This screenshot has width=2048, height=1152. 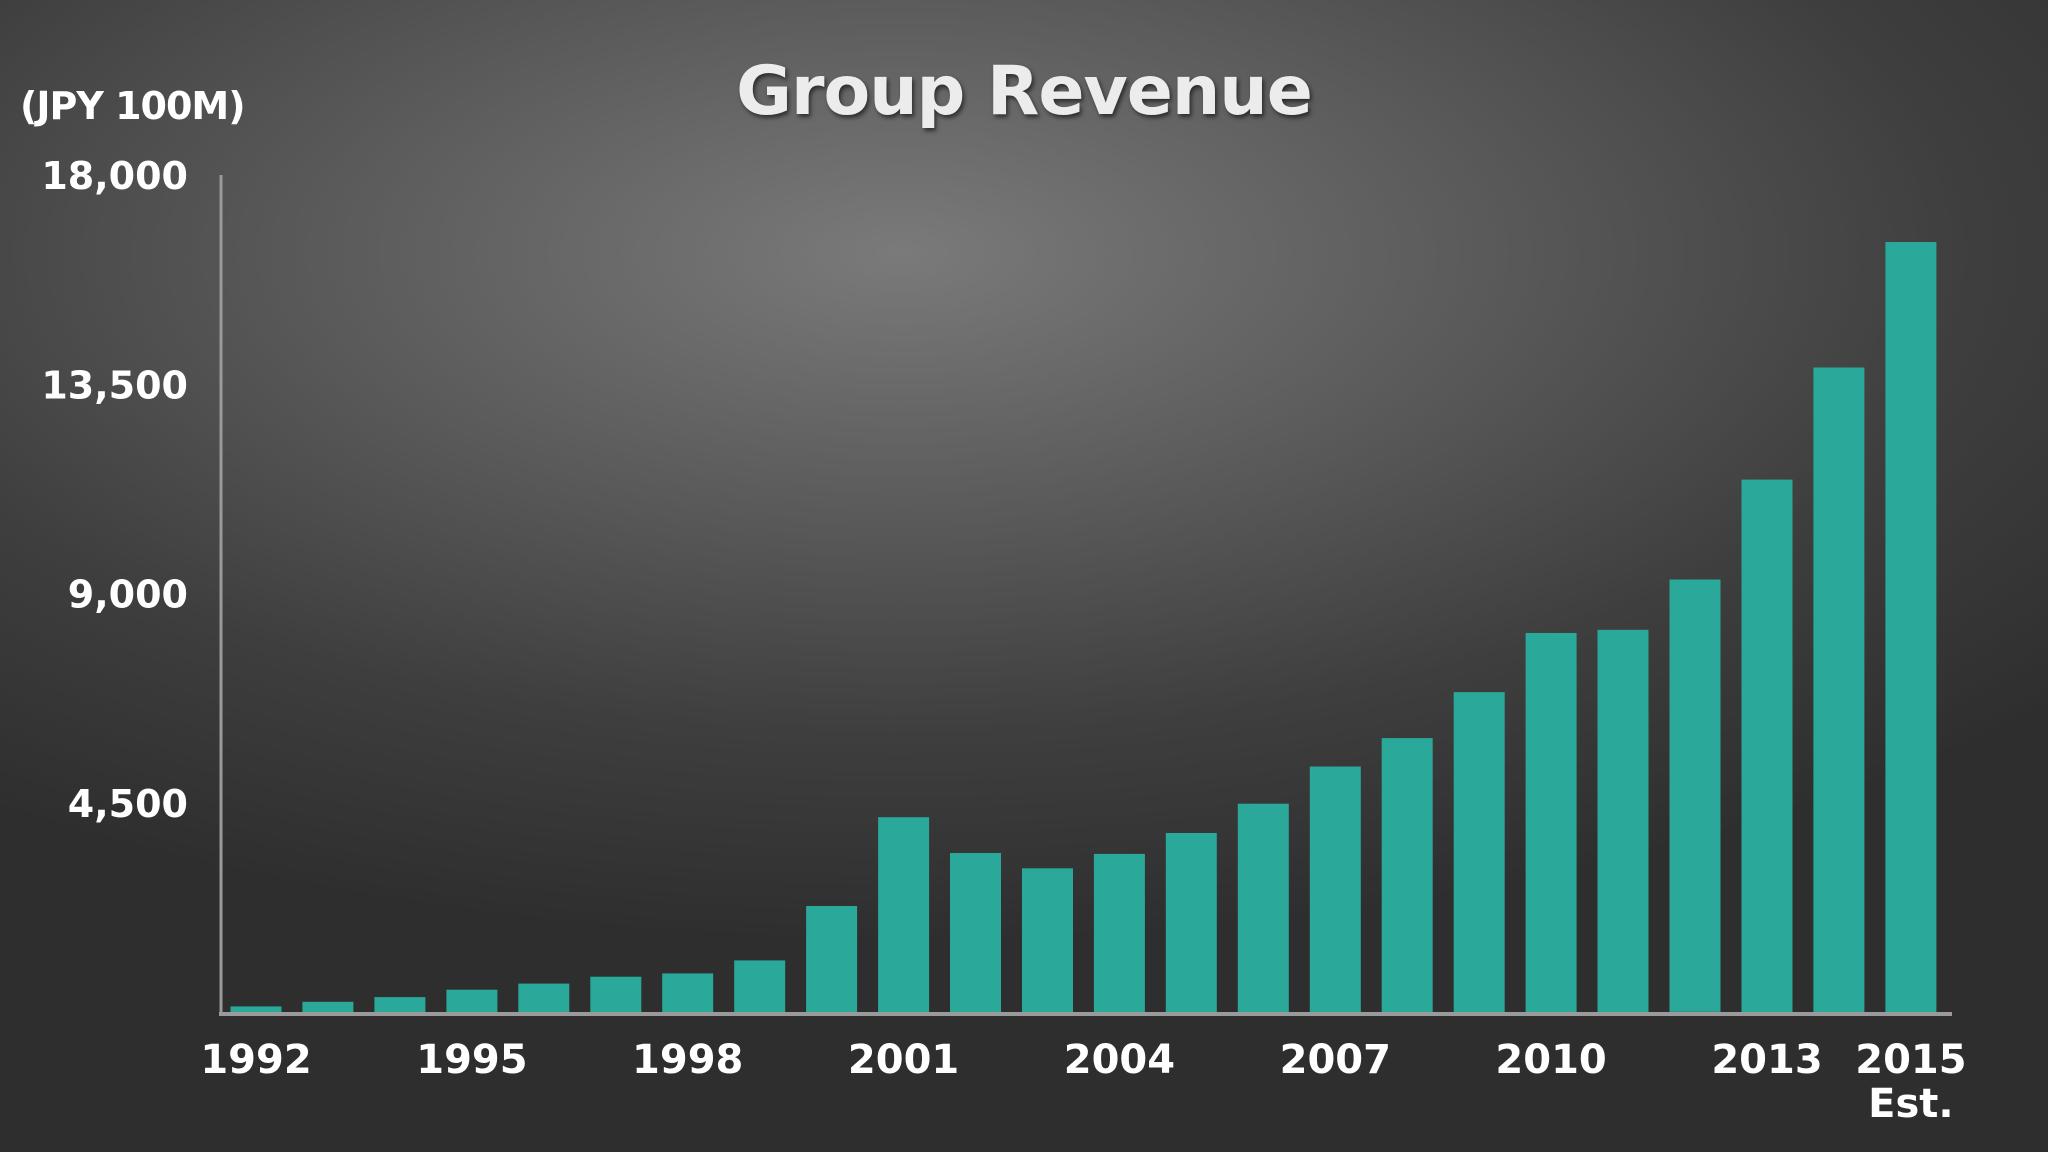 What do you see at coordinates (472, 1000) in the screenshot?
I see `bar-1995` at bounding box center [472, 1000].